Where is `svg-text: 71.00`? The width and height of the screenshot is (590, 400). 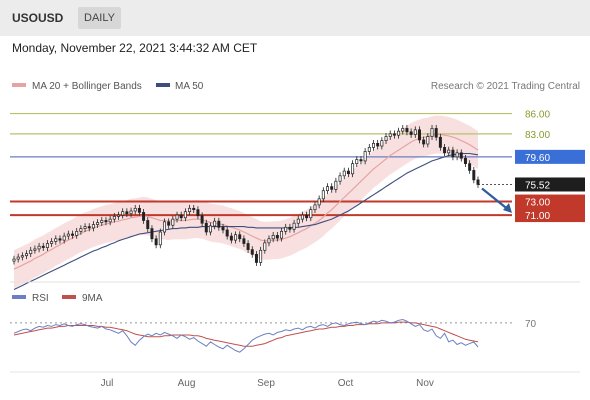
svg-text: 71.00 is located at coordinates (537, 216).